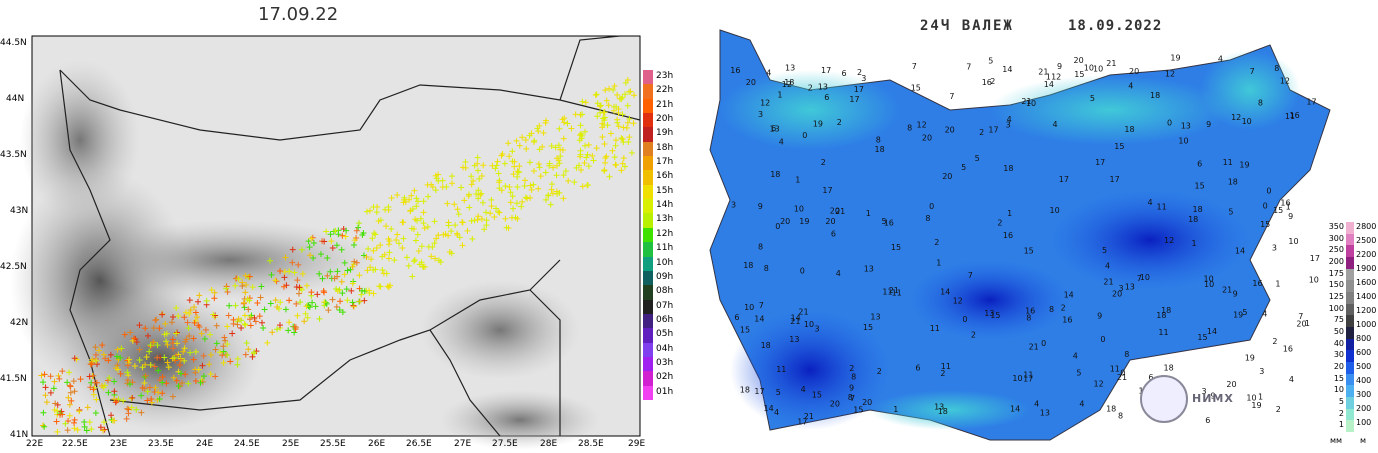 The image size is (1378, 453). I want to click on legend-label: 05h, so click(665, 334).